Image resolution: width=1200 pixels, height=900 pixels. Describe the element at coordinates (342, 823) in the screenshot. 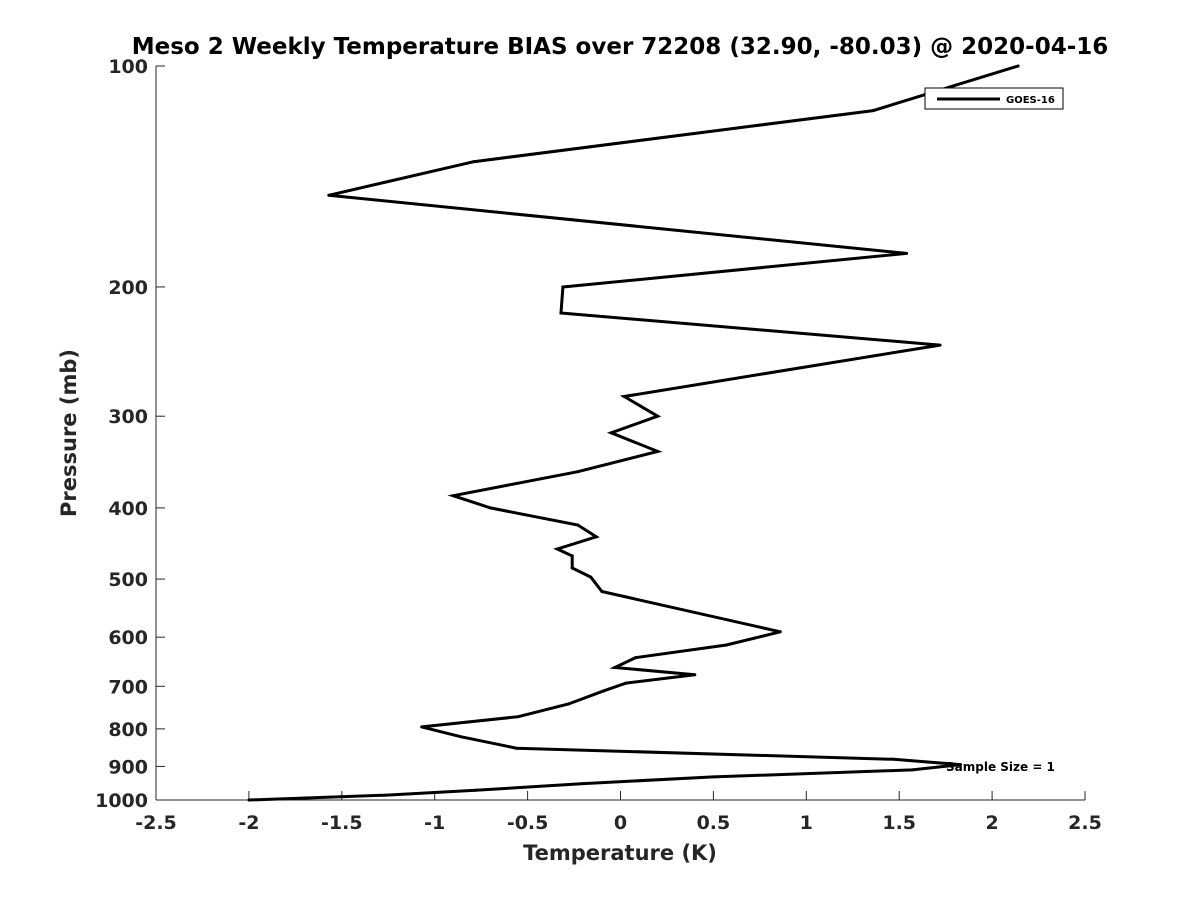

I see `x-tick-label: -1.5` at that location.